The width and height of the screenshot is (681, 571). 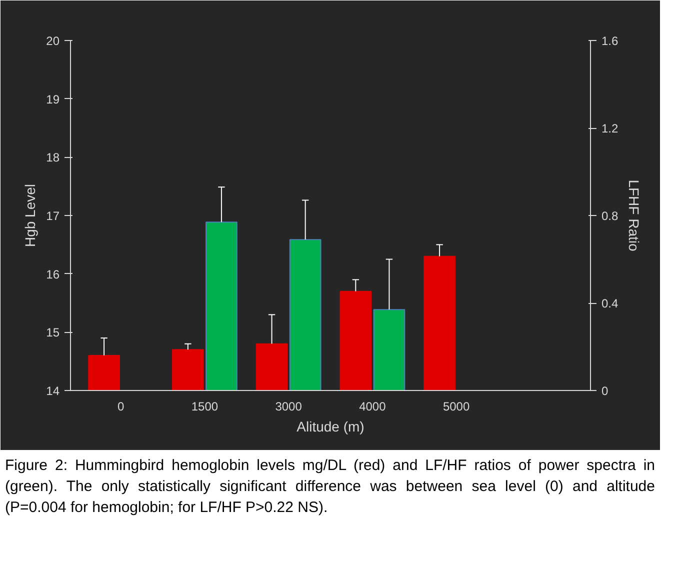 What do you see at coordinates (610, 303) in the screenshot?
I see `y2-tick-label: 0.4` at bounding box center [610, 303].